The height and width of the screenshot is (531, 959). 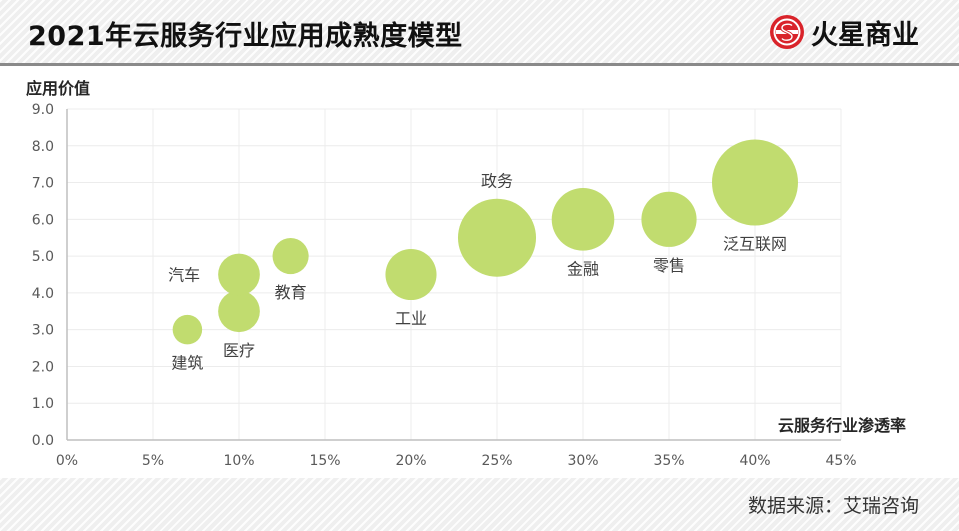 I want to click on mars-business-logo-icon, so click(x=787, y=32).